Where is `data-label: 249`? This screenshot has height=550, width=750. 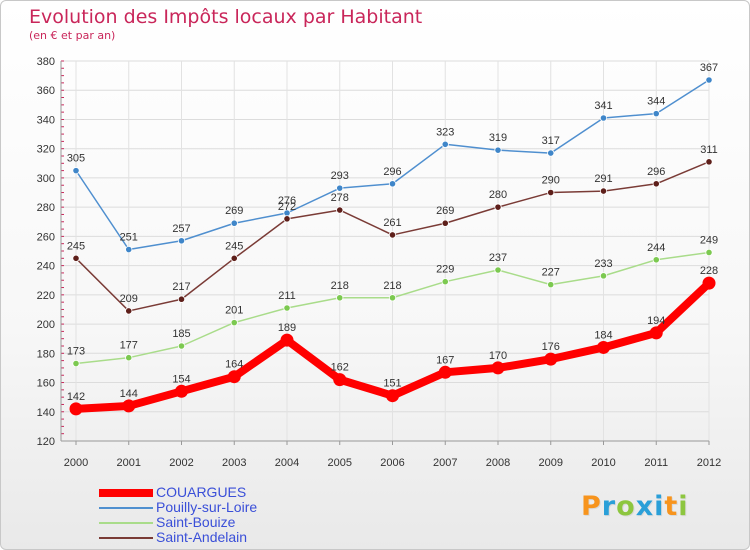 data-label: 249 is located at coordinates (709, 240).